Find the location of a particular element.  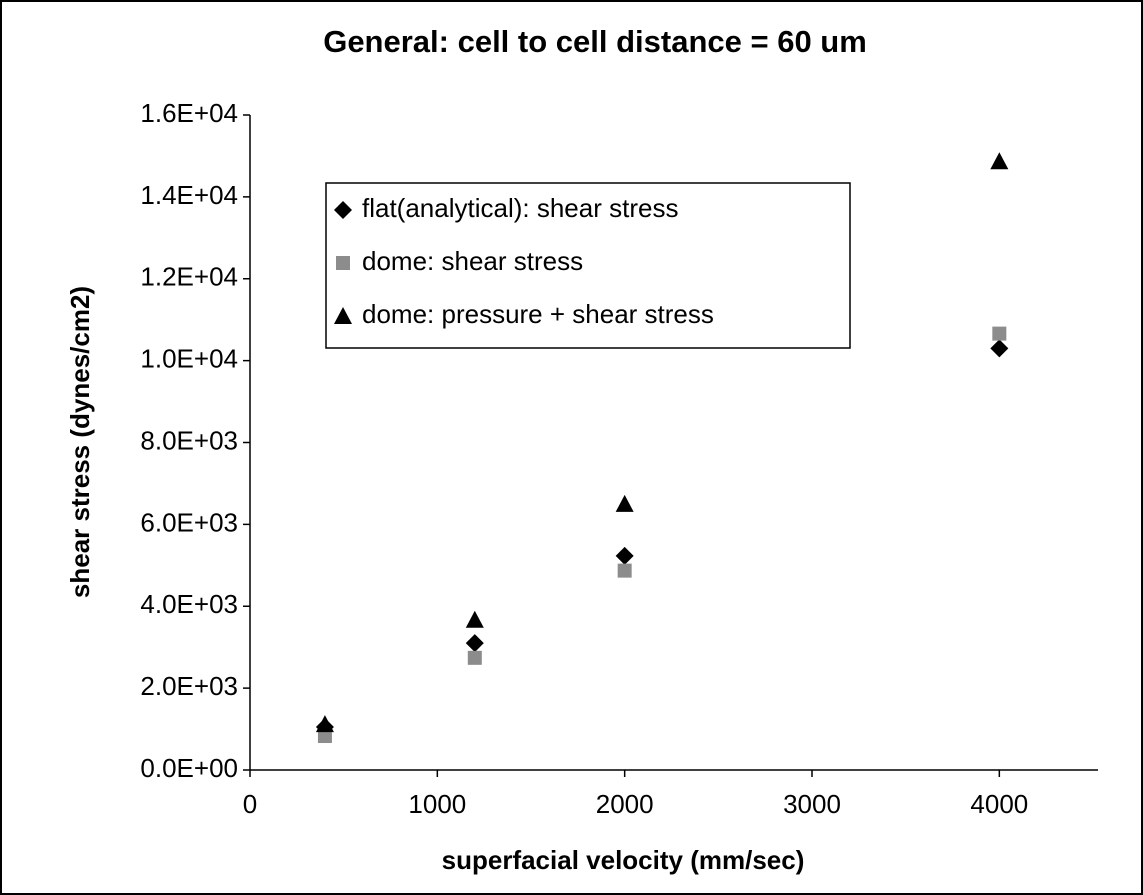

y-tick-label: 8.0E+03 is located at coordinates (189, 440).